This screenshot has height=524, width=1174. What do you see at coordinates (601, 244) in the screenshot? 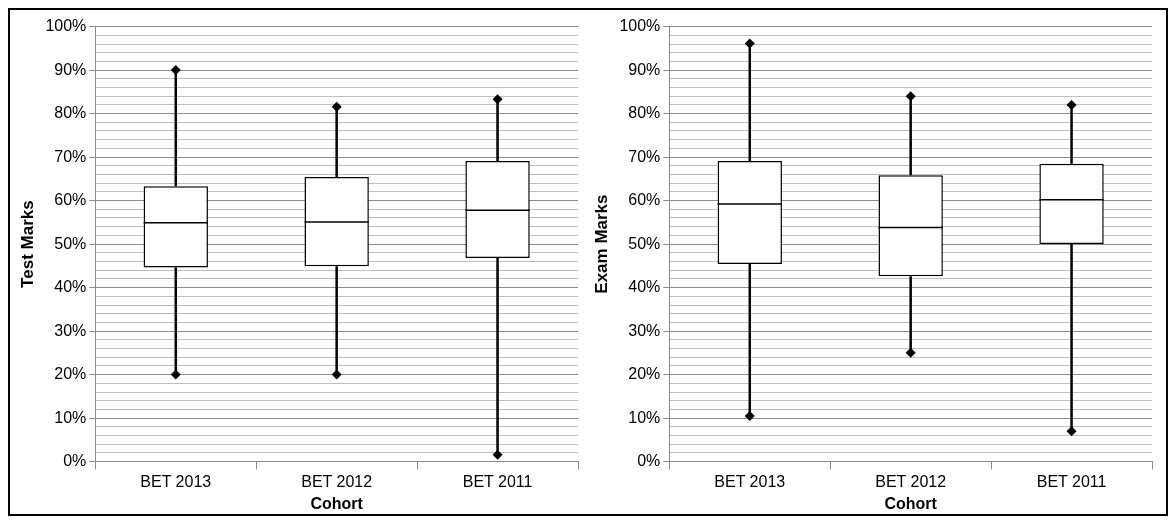
I see `y-axis-title: Exam Marks` at bounding box center [601, 244].